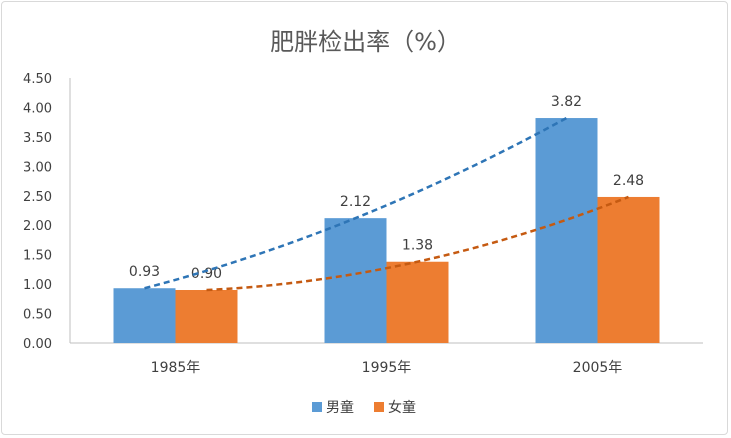 This screenshot has height=438, width=731. I want to click on legend-label: 女童, so click(402, 407).